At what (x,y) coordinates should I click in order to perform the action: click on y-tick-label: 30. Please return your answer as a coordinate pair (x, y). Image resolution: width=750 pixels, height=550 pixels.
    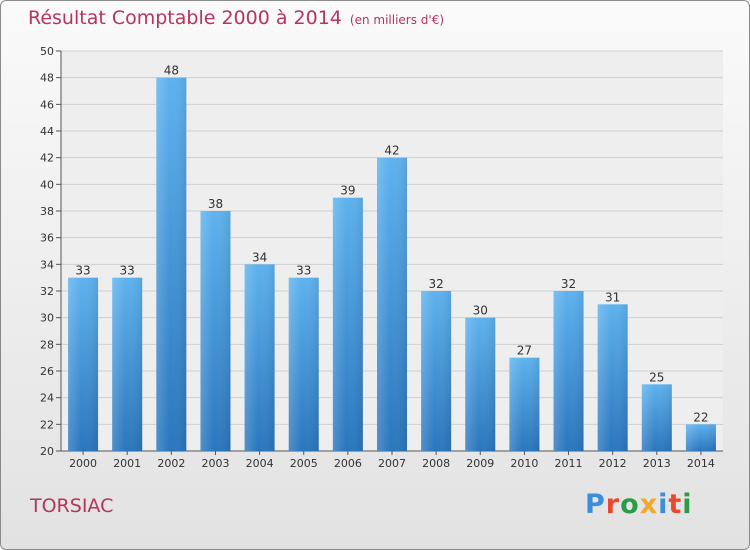
    Looking at the image, I should click on (47, 318).